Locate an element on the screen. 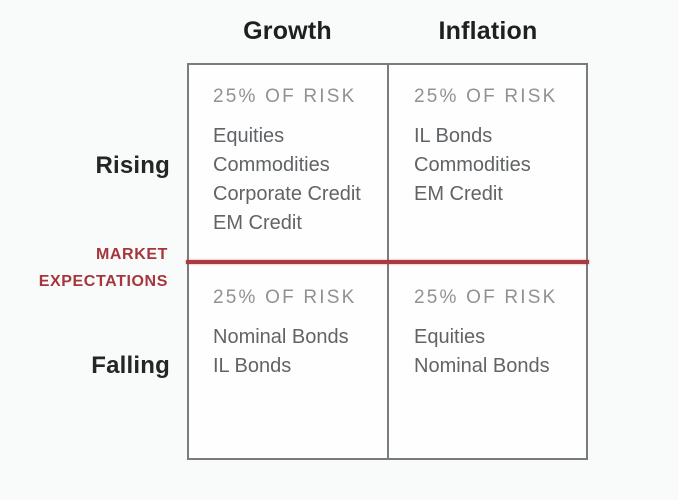 The image size is (678, 500). column-header-inflation: Inflation is located at coordinates (488, 31).